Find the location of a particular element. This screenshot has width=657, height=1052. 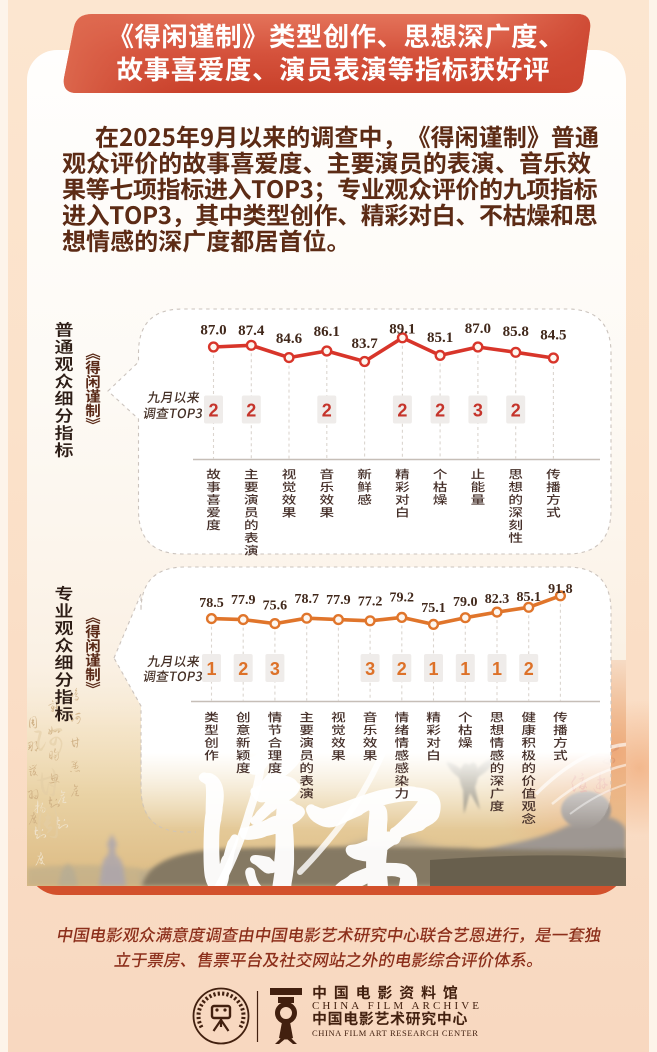

svg-text: 77.2 is located at coordinates (370, 602).